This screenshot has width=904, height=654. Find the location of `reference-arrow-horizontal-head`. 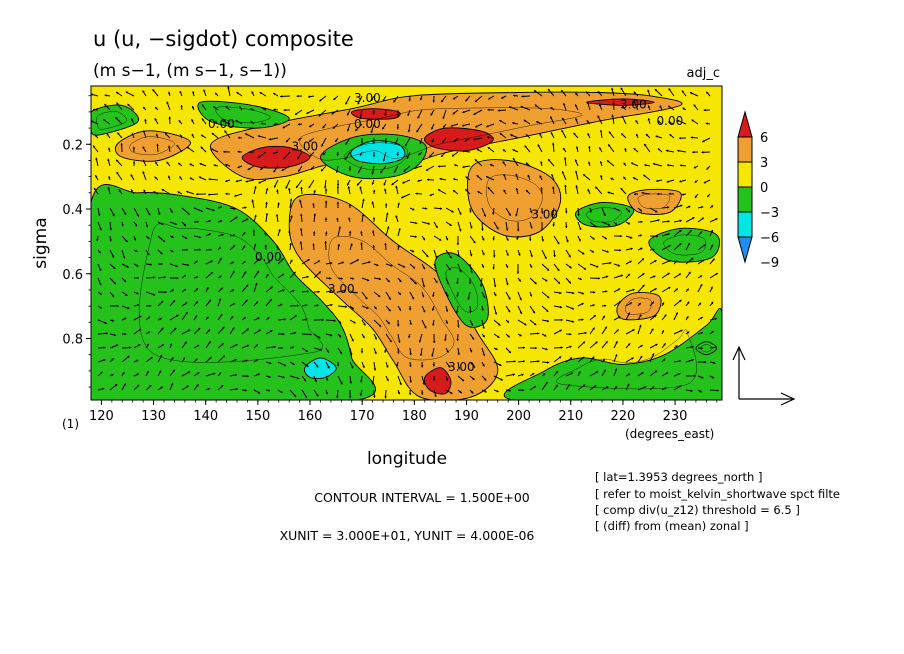

reference-arrow-horizontal-head is located at coordinates (788, 399).